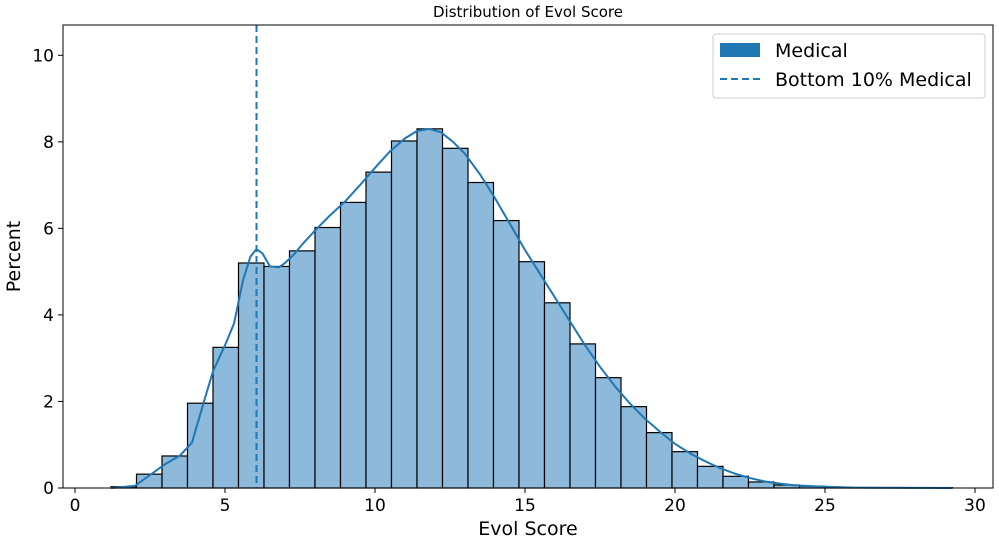  I want to click on legend: Medical Bottom 10% Medical, so click(849, 66).